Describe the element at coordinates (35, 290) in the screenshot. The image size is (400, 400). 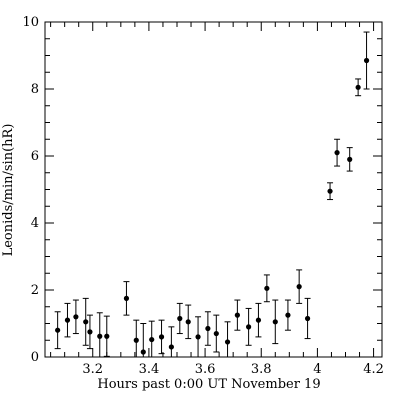
I see `y-tick-label: 2` at that location.